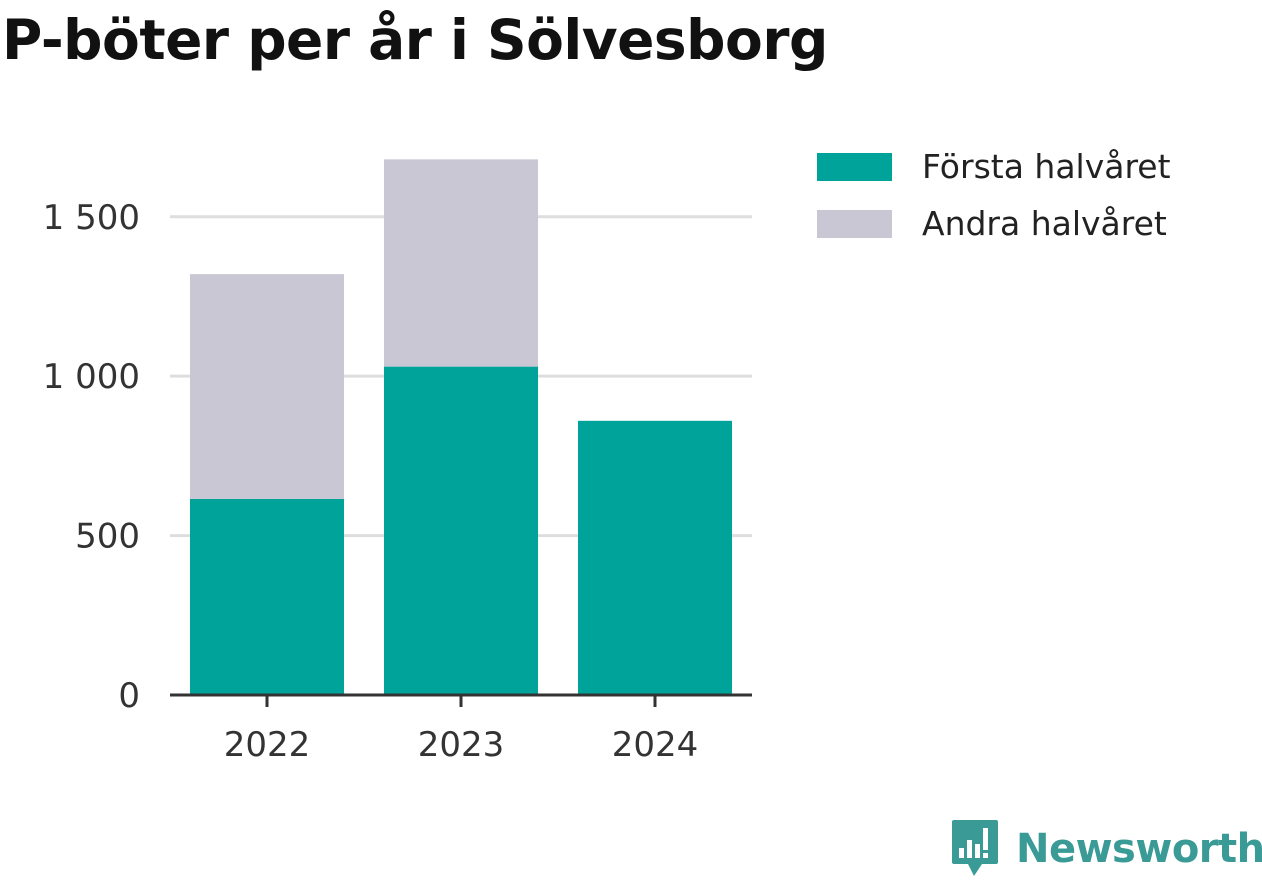 The height and width of the screenshot is (880, 1262). I want to click on y-tick-label: 500, so click(107, 537).